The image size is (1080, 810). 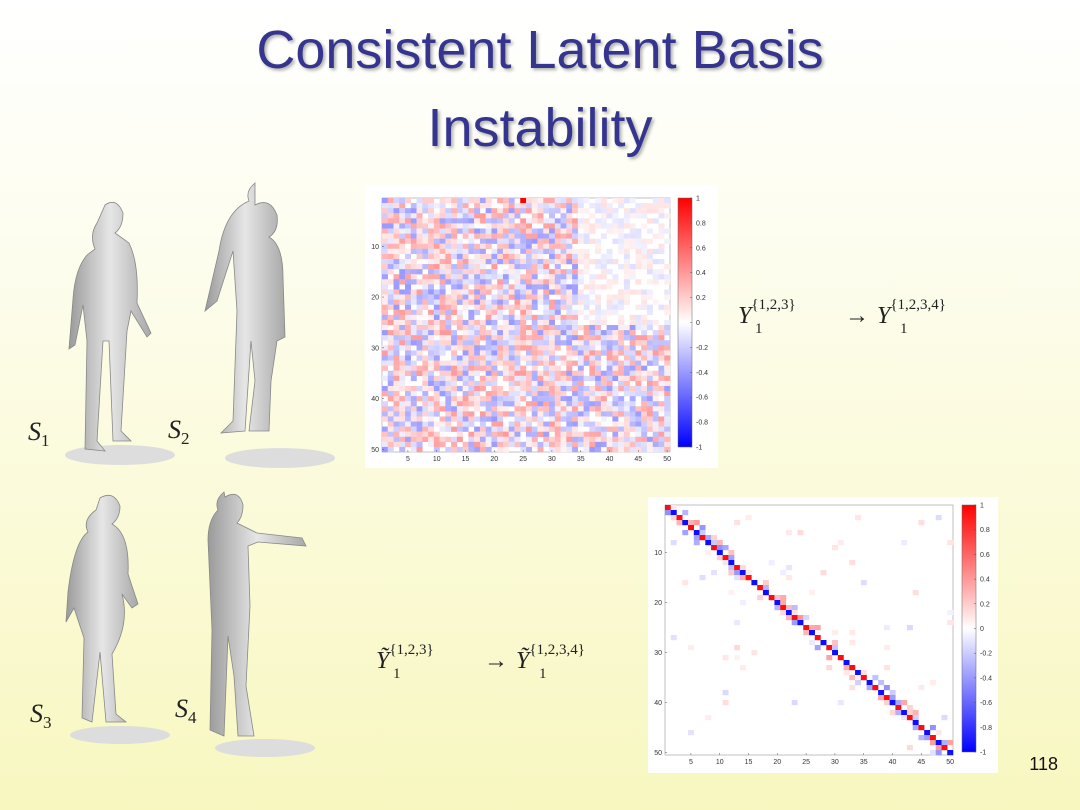 What do you see at coordinates (982, 629) in the screenshot?
I see `colorbar-tick-label: 0` at bounding box center [982, 629].